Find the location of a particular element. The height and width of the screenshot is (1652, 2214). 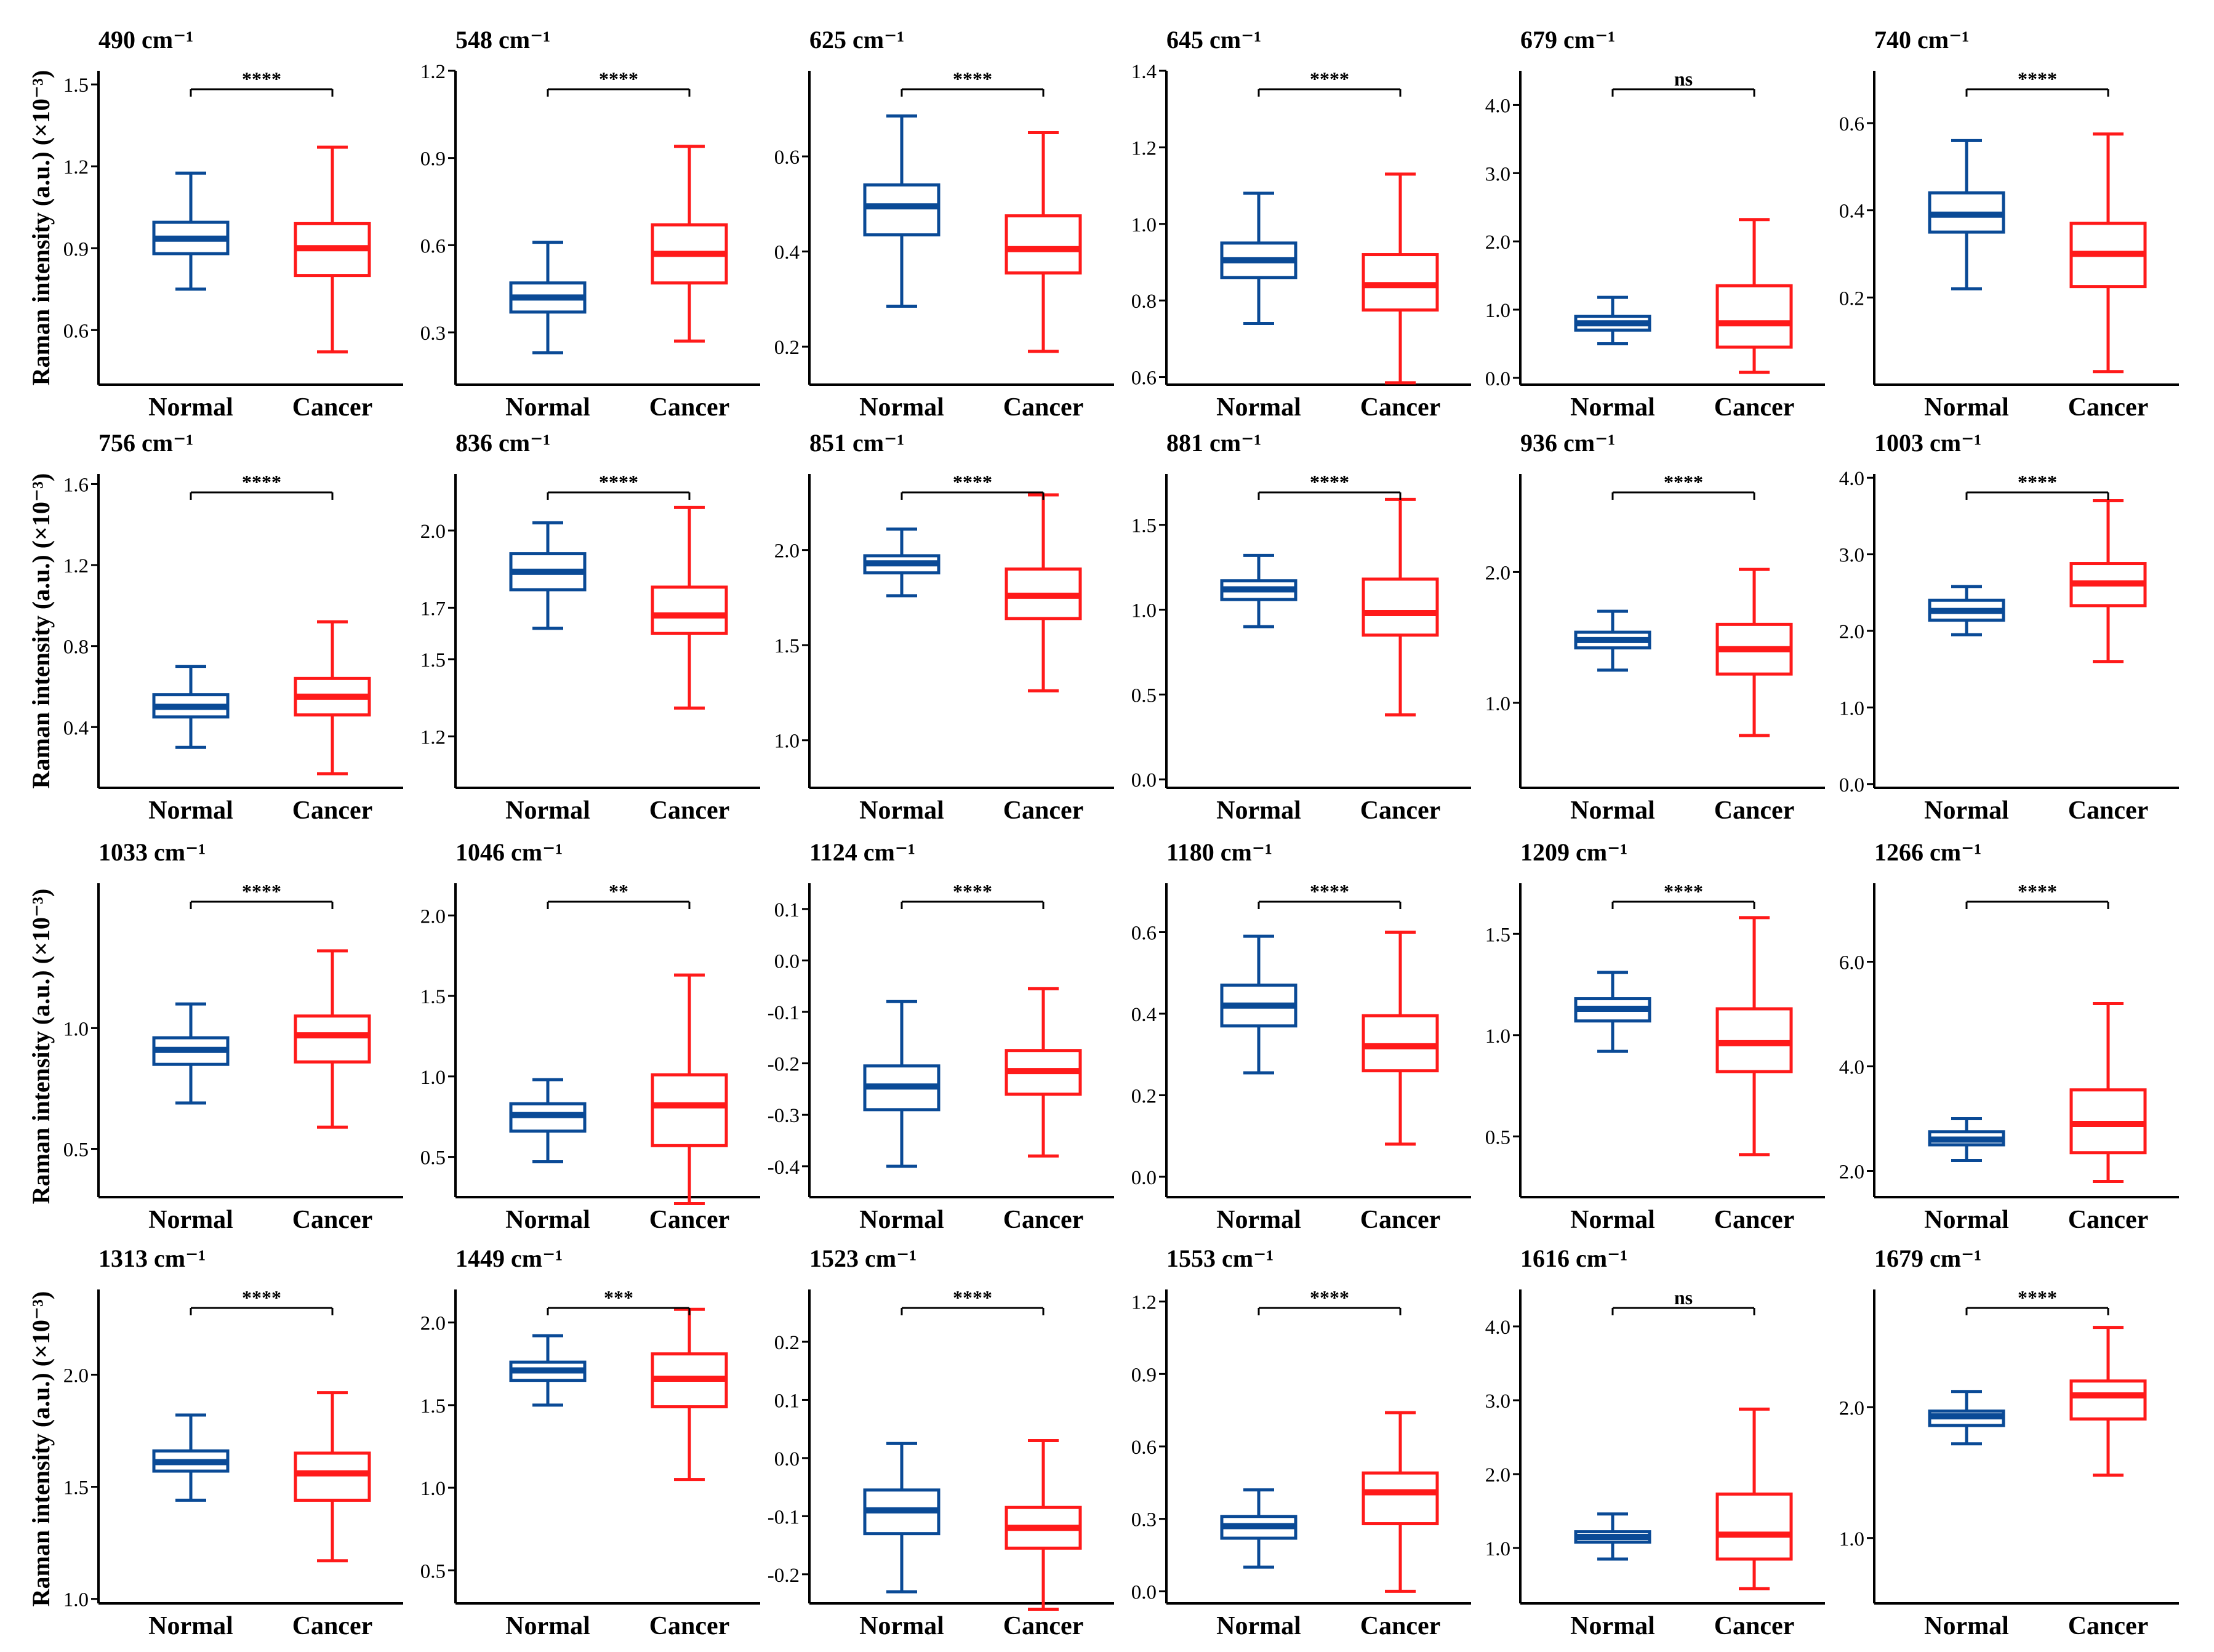

boxplot-svg: 1180 cm⁻¹ 0.0 0.2 0.4 0.6 Normal Cancer **** is located at coordinates (1301, 1036).